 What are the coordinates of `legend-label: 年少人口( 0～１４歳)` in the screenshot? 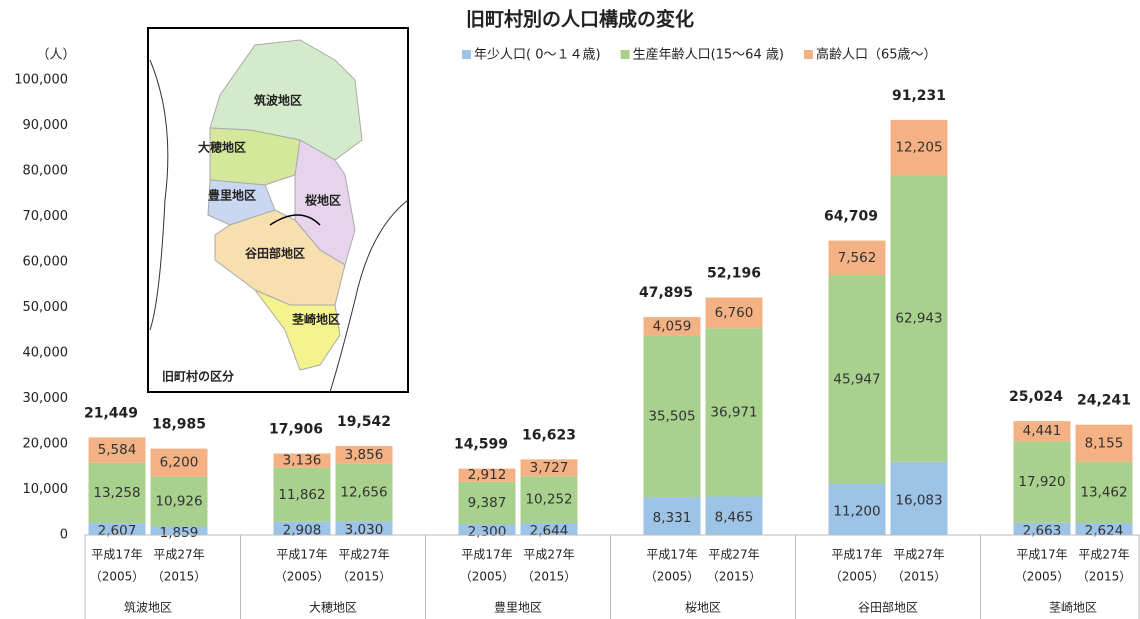 It's located at (537, 55).